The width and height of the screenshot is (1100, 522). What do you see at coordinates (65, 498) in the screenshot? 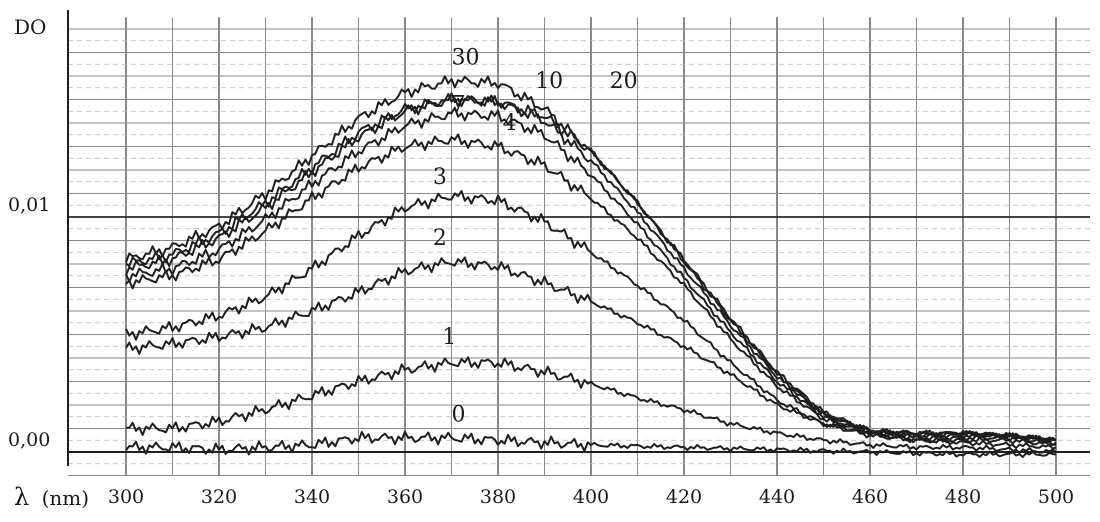
I see `x-axis-unit: (nm)` at bounding box center [65, 498].